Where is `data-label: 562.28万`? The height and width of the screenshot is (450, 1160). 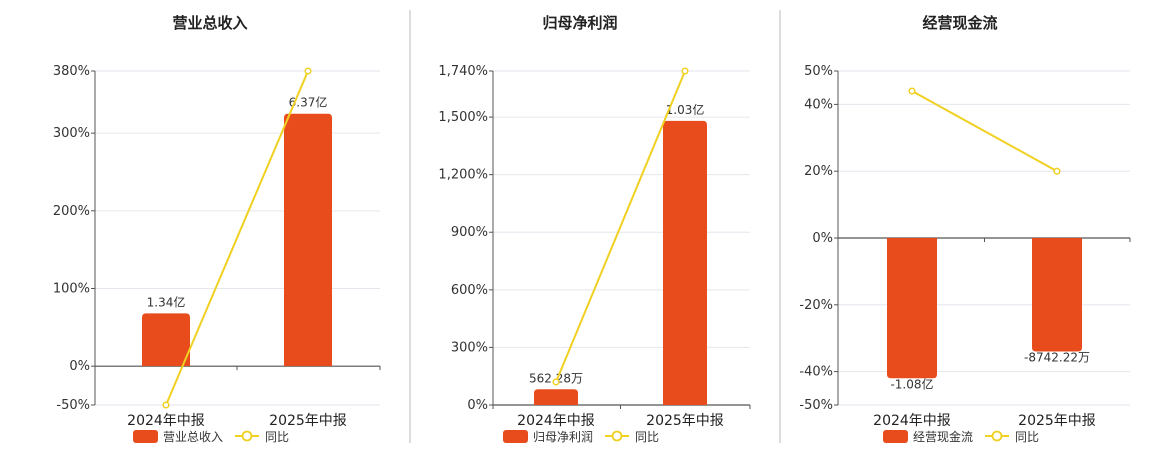 data-label: 562.28万 is located at coordinates (556, 378).